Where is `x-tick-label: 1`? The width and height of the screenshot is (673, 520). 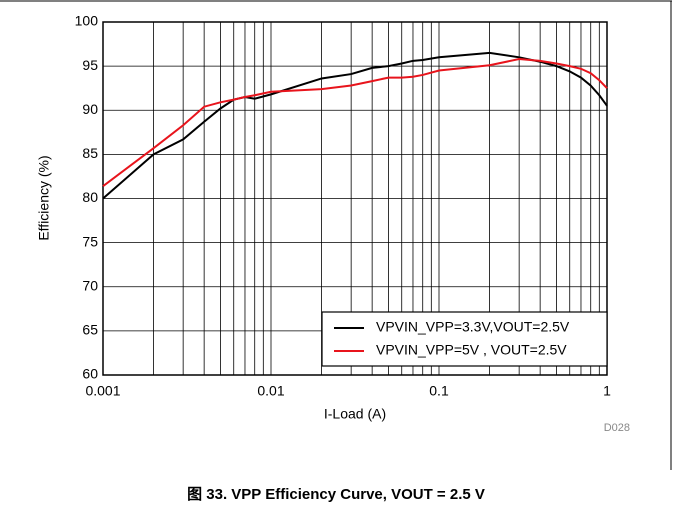
x-tick-label: 1 is located at coordinates (607, 391).